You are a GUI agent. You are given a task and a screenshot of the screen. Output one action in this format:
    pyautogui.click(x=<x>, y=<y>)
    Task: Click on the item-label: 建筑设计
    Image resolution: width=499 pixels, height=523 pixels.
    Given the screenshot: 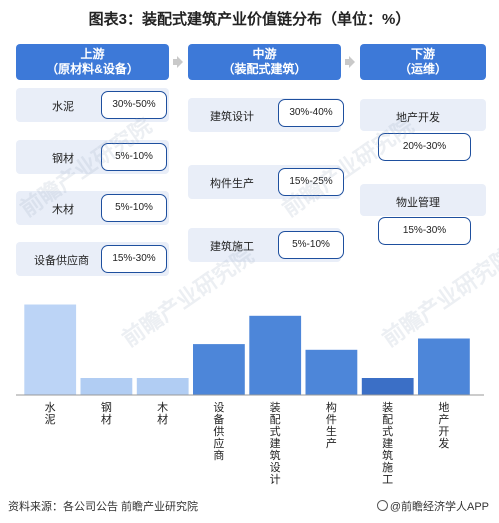 What is the action you would take?
    pyautogui.click(x=232, y=117)
    